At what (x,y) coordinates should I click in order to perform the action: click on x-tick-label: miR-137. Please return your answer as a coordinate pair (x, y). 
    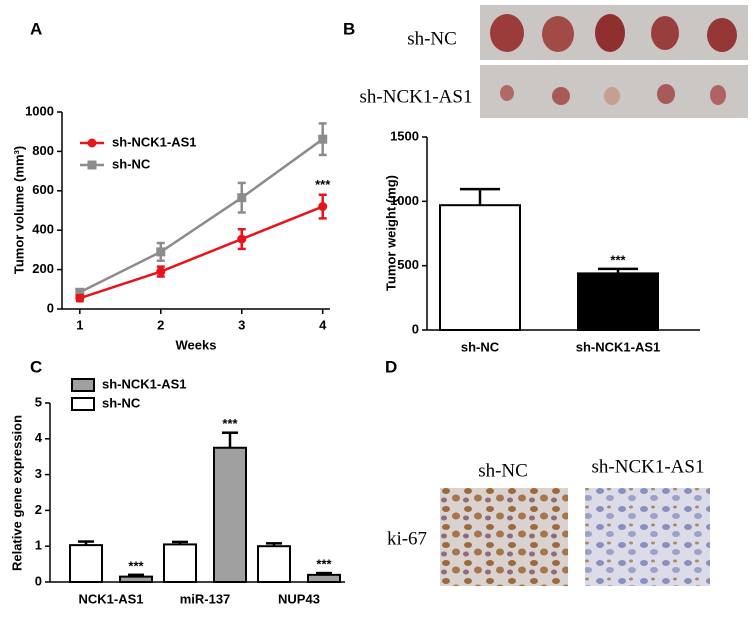
    Looking at the image, I should click on (205, 598).